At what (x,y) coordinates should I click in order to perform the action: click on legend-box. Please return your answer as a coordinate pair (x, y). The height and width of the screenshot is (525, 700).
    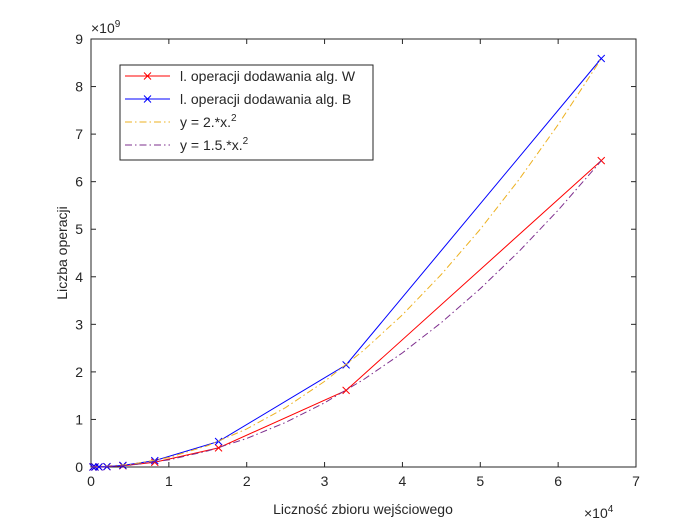
    Looking at the image, I should click on (246, 112).